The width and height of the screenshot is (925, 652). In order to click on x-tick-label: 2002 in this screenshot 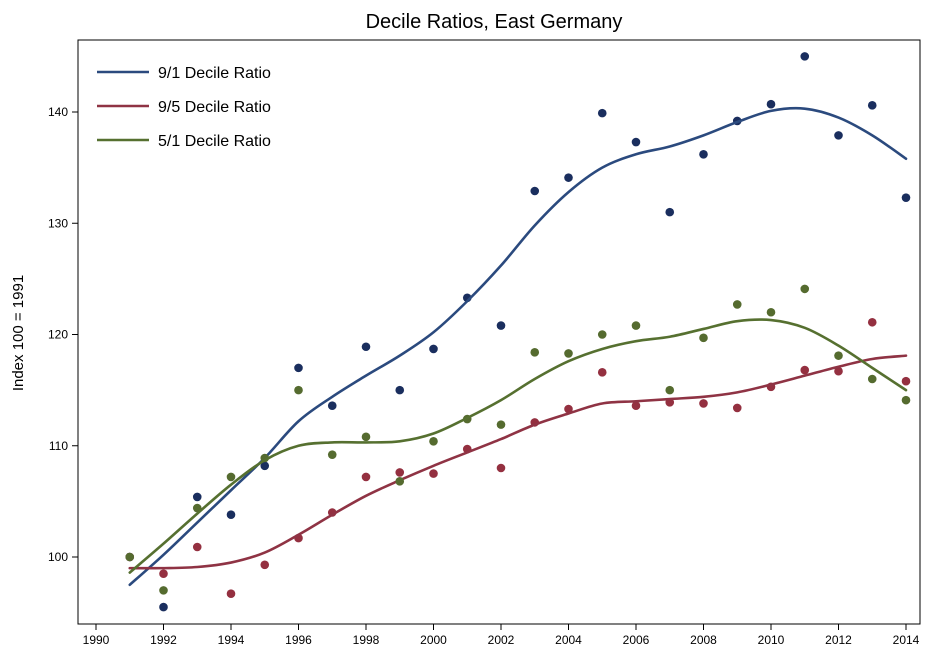, I will do `click(501, 640)`.